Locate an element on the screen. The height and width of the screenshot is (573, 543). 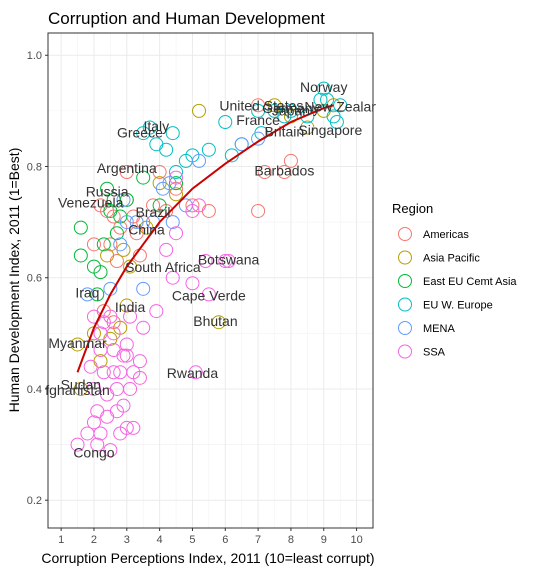
point-label: United States is located at coordinates (261, 105).